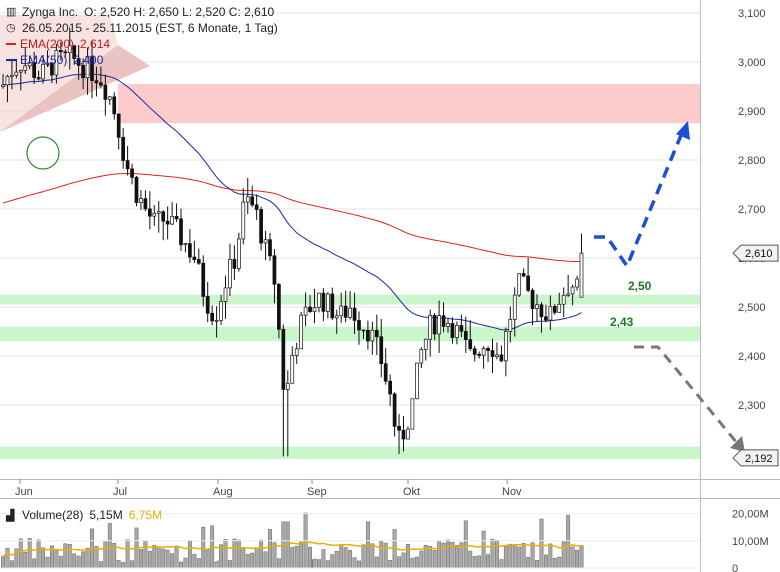  What do you see at coordinates (11, 44) in the screenshot?
I see `ema200-swatch` at bounding box center [11, 44].